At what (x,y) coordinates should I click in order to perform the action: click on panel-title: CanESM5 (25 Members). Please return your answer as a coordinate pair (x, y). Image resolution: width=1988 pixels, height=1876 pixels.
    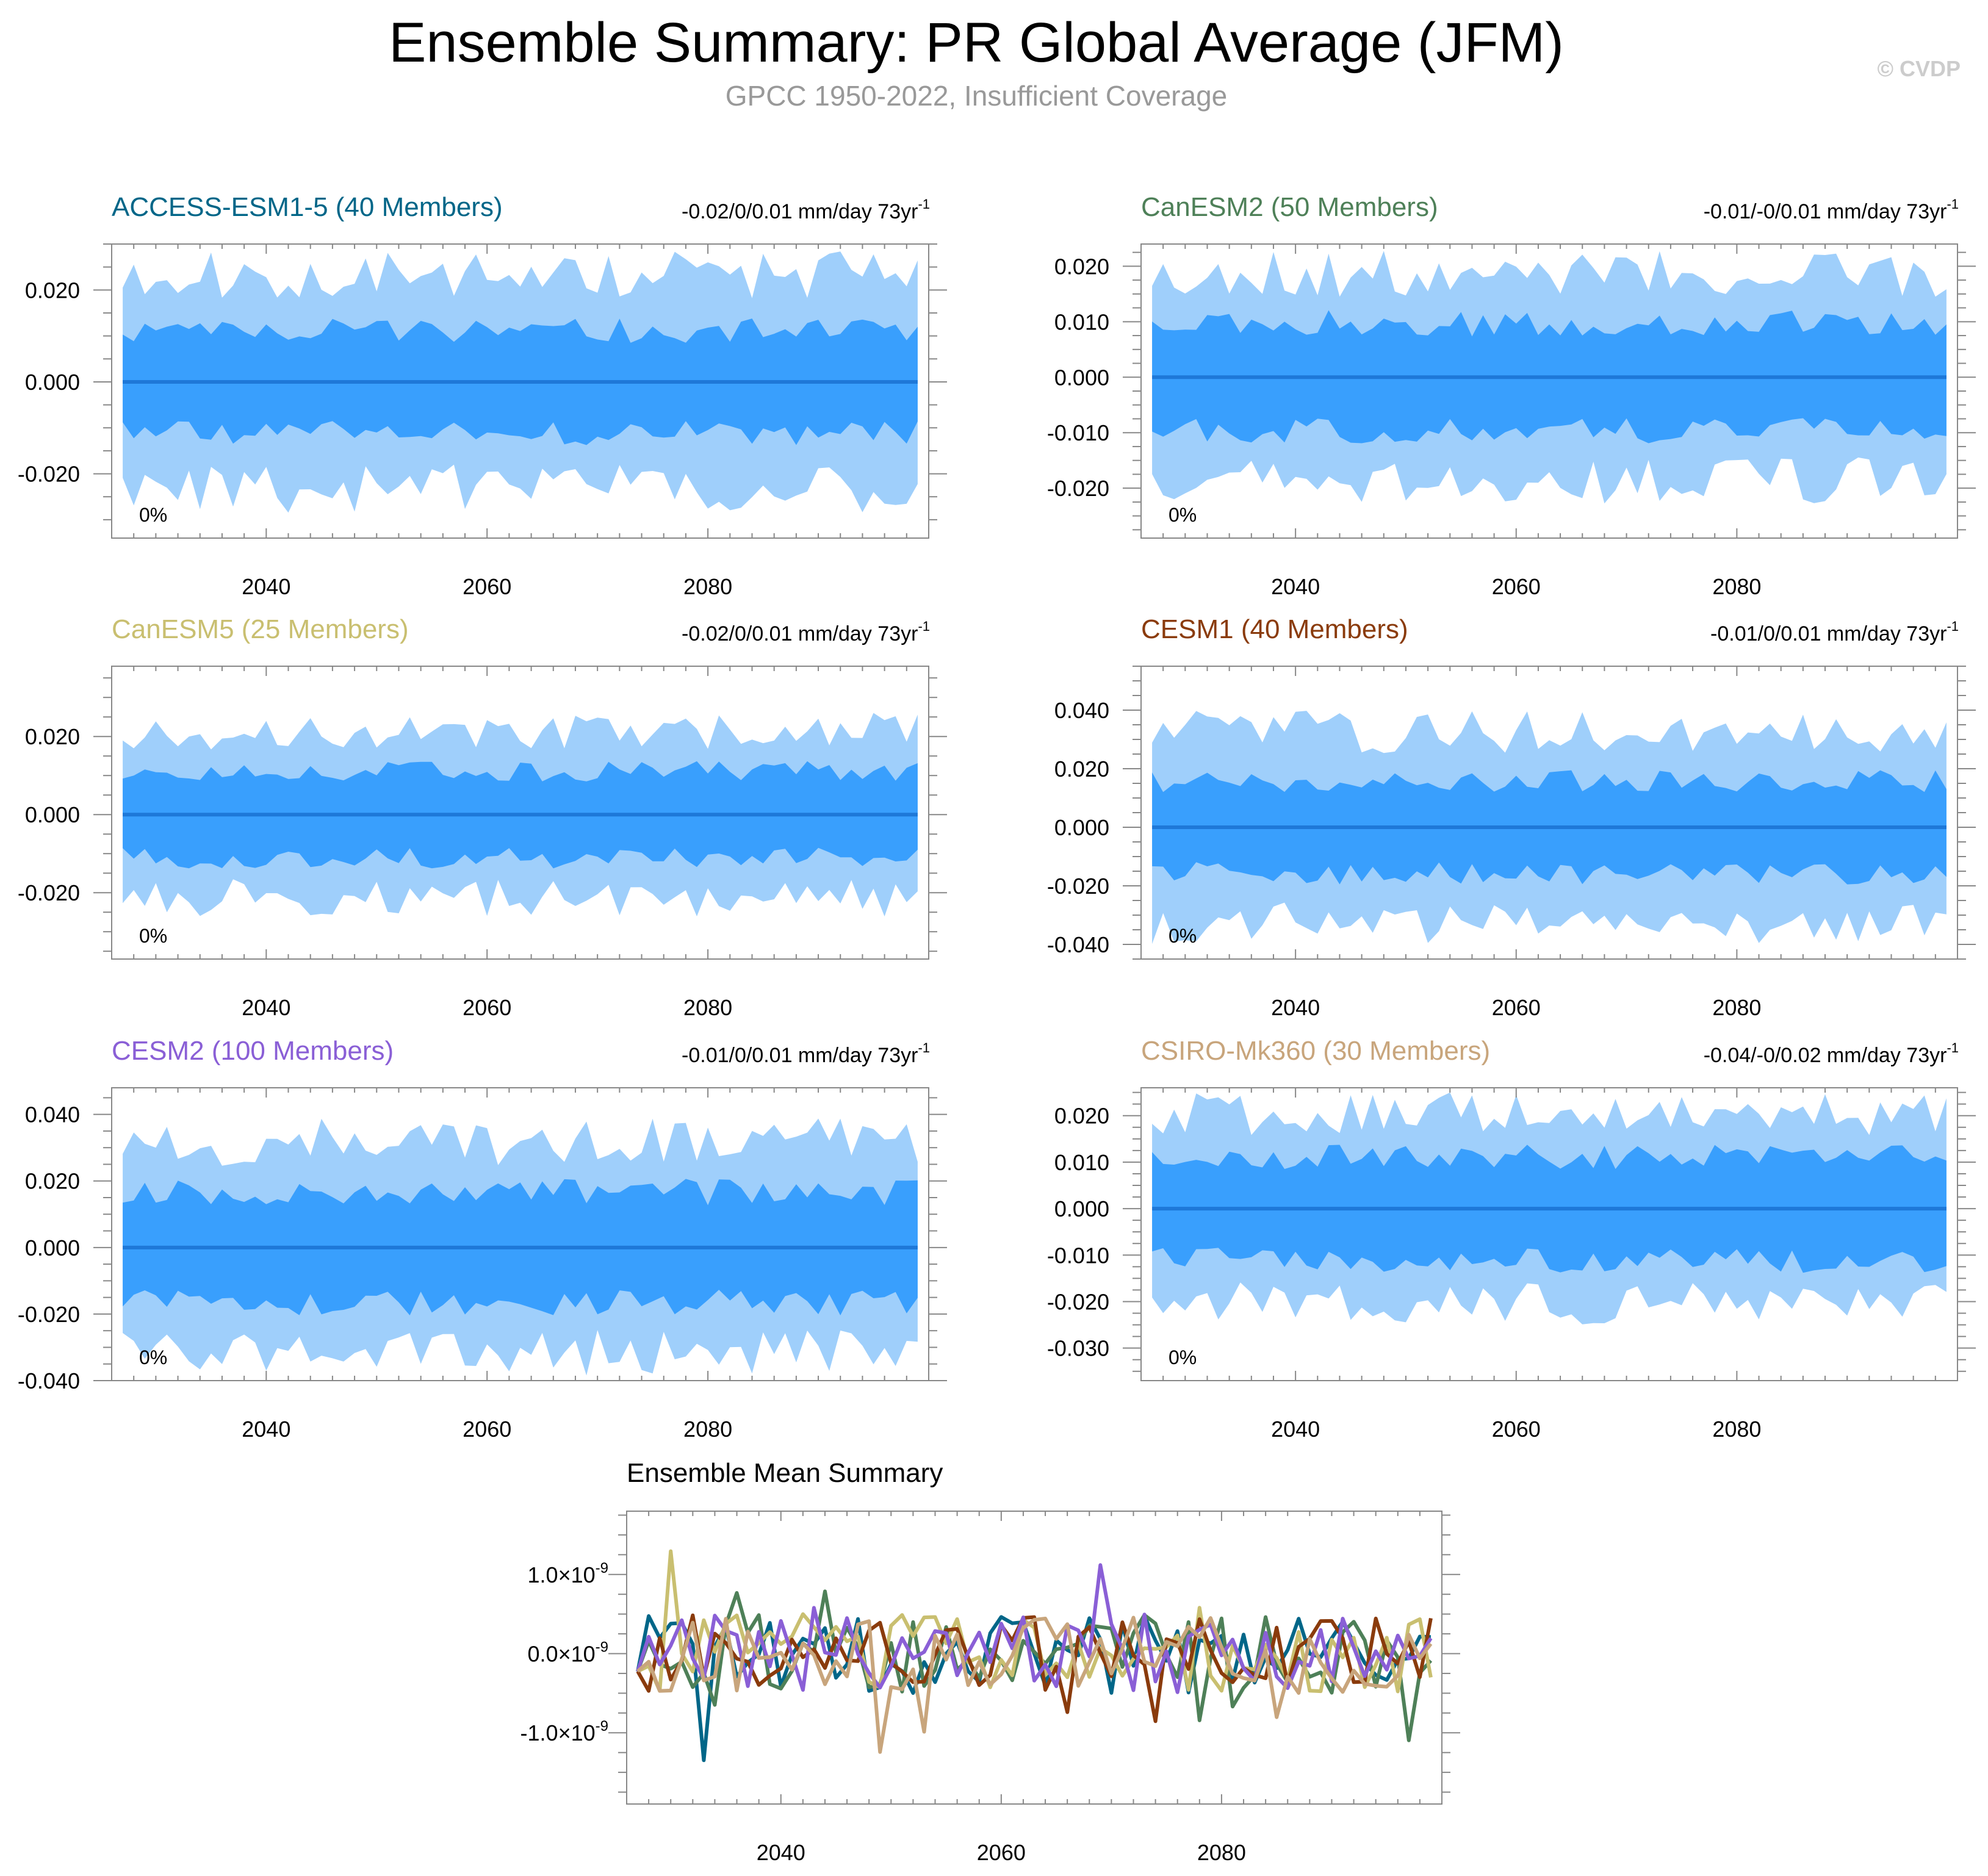
    Looking at the image, I should click on (260, 629).